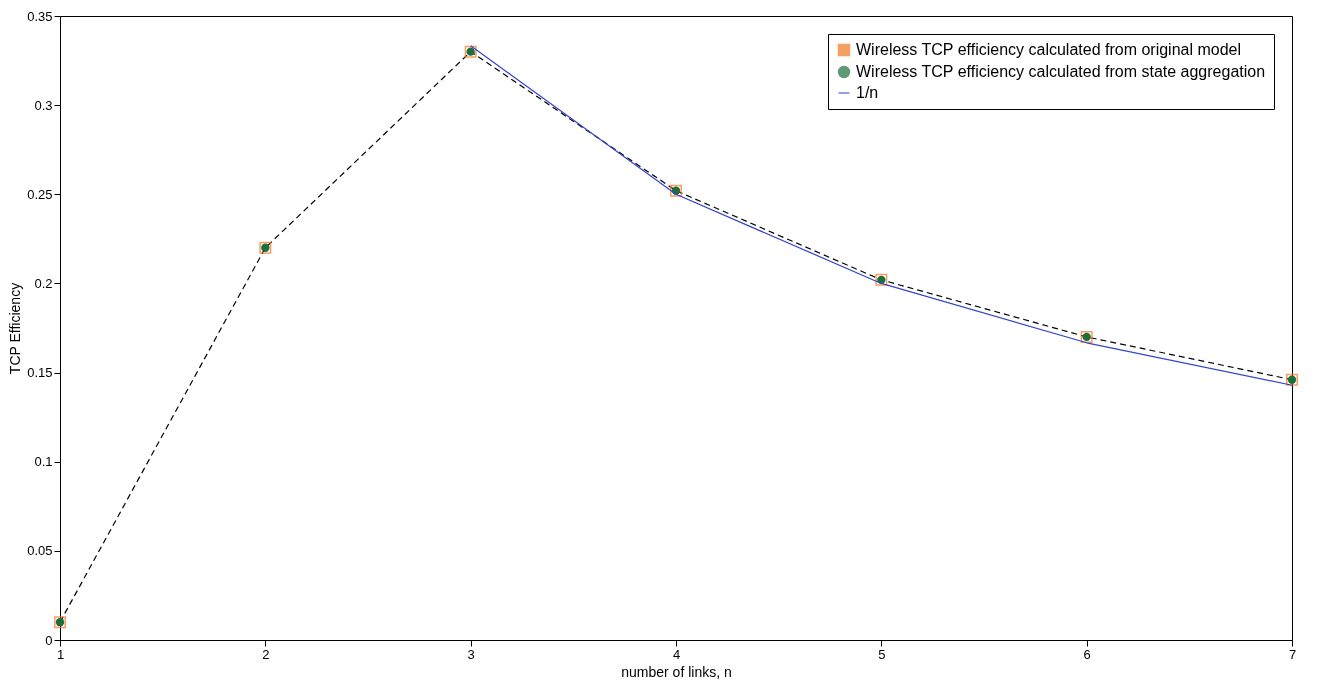 This screenshot has width=1324, height=692. What do you see at coordinates (43, 105) in the screenshot?
I see `y-tick-label: 0.3` at bounding box center [43, 105].